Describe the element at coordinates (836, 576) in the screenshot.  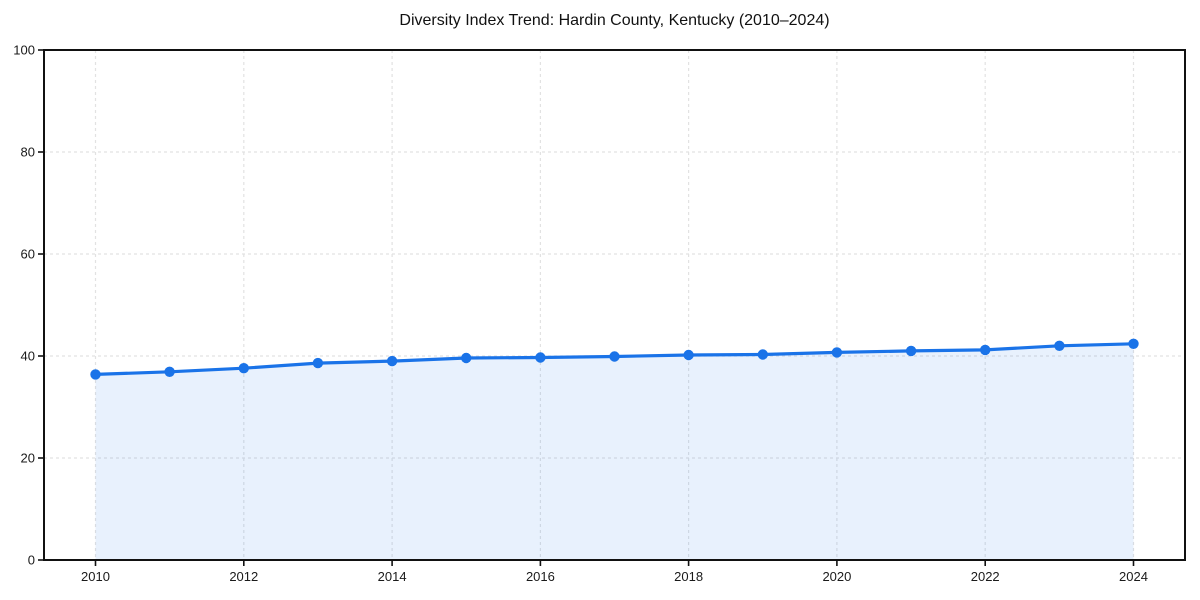
I see `x-tick-label: 2020` at that location.